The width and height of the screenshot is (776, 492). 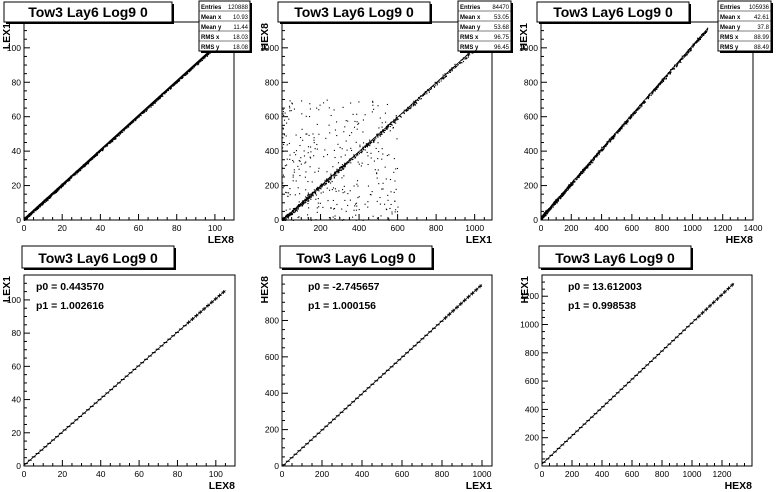 I want to click on x-tick-label: 60, so click(x=139, y=228).